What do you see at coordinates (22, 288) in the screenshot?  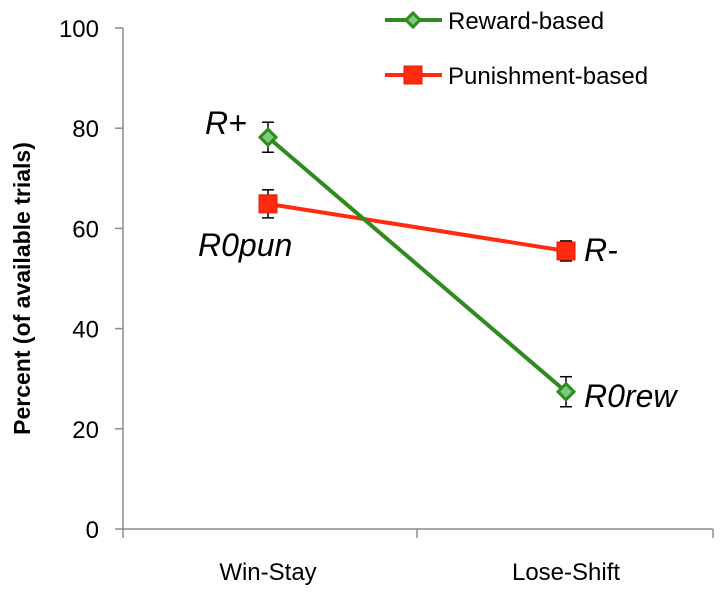 I see `y-axis-title: Percent (of available trials)` at bounding box center [22, 288].